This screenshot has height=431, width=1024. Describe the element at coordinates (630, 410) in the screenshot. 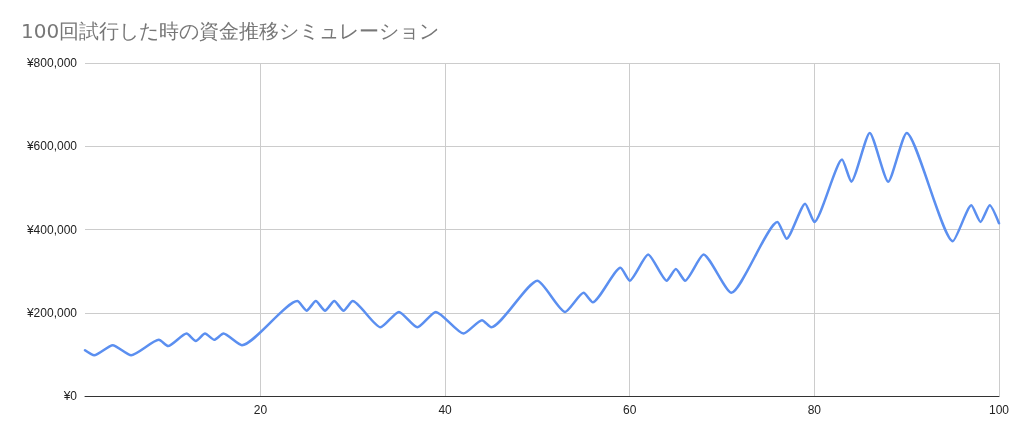

I see `x-tick-label: 60` at that location.